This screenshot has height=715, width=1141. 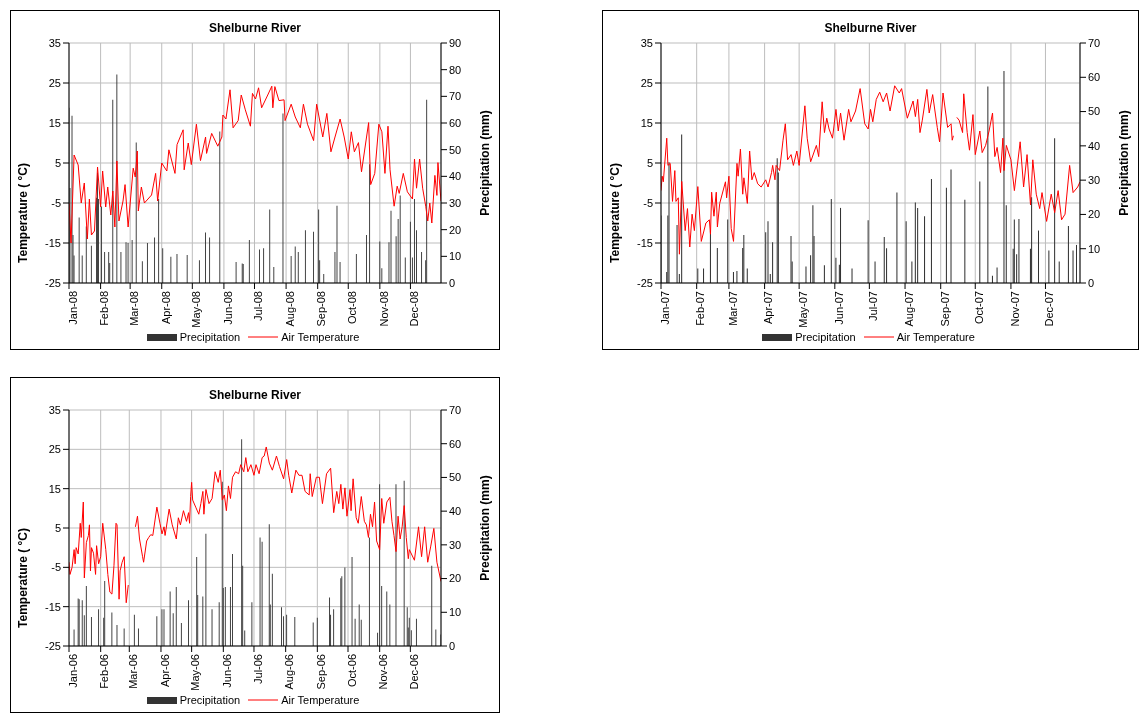 What do you see at coordinates (72, 308) in the screenshot?
I see `x-tick-label: Jan-08` at bounding box center [72, 308].